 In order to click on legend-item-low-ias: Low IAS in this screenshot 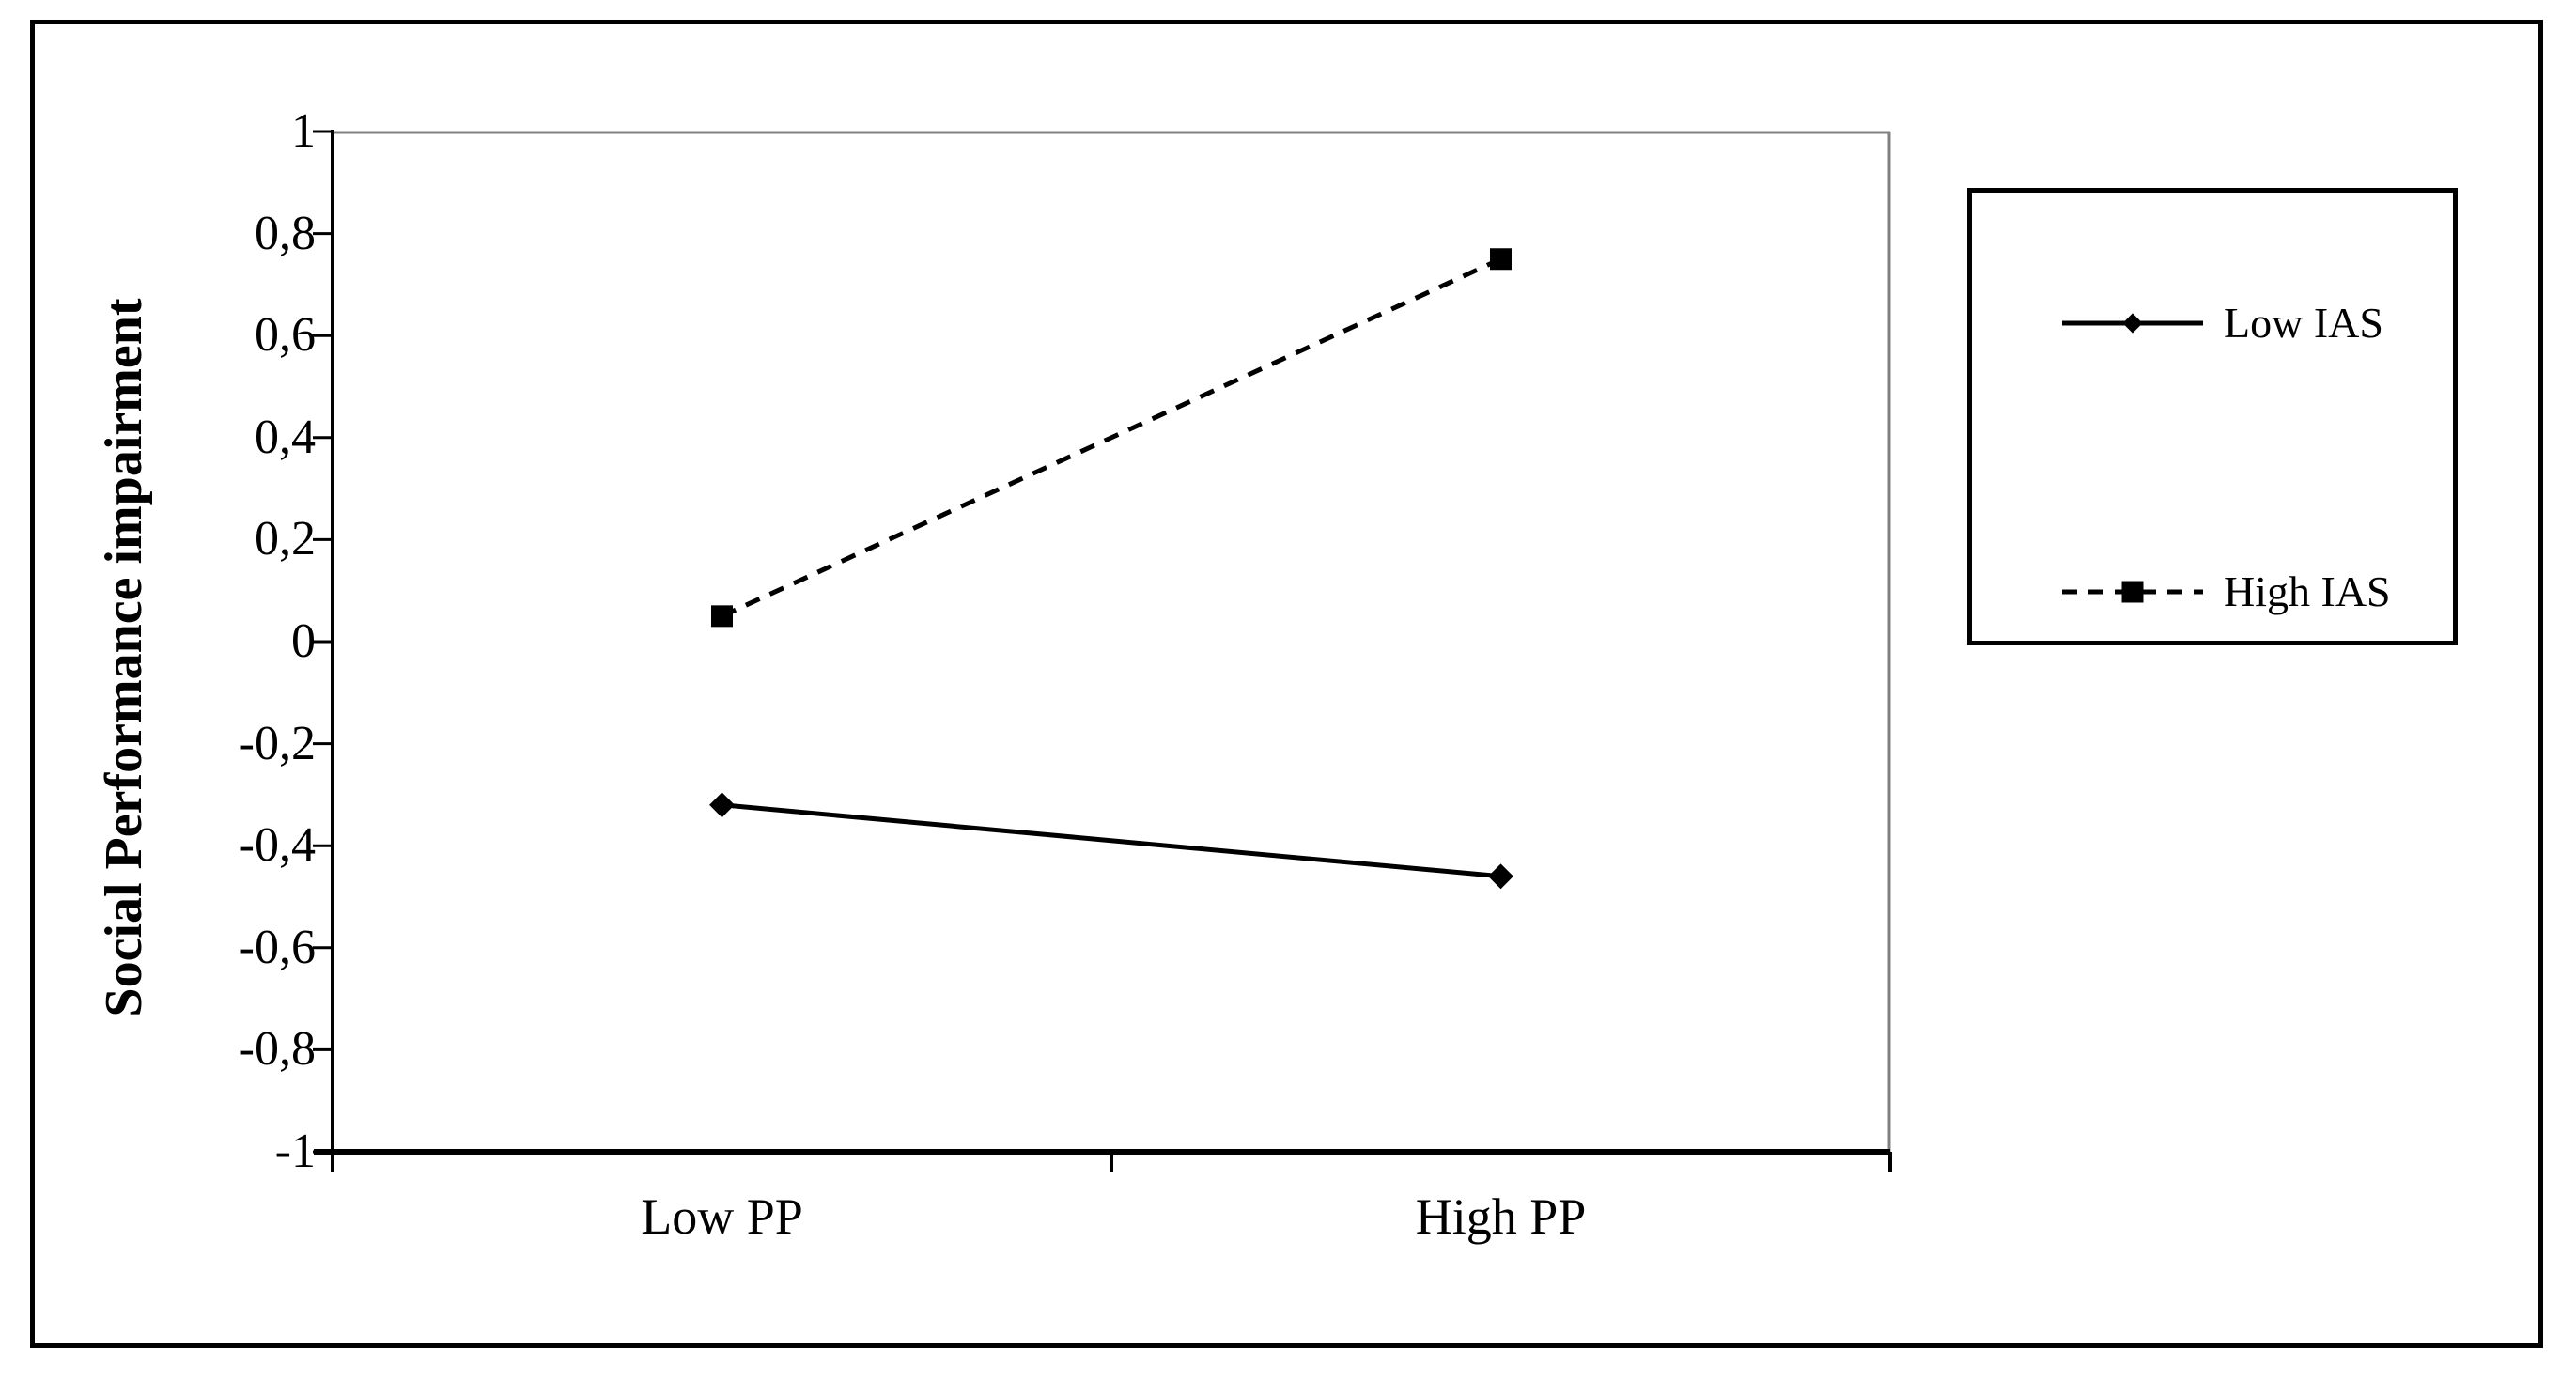, I will do `click(2223, 323)`.